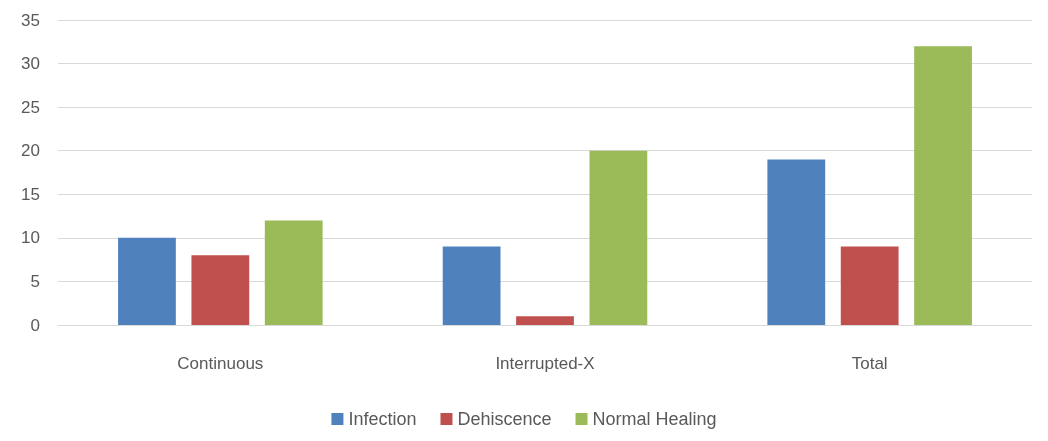 This screenshot has width=1048, height=441. What do you see at coordinates (30, 107) in the screenshot?
I see `y-tick-label: 25` at bounding box center [30, 107].